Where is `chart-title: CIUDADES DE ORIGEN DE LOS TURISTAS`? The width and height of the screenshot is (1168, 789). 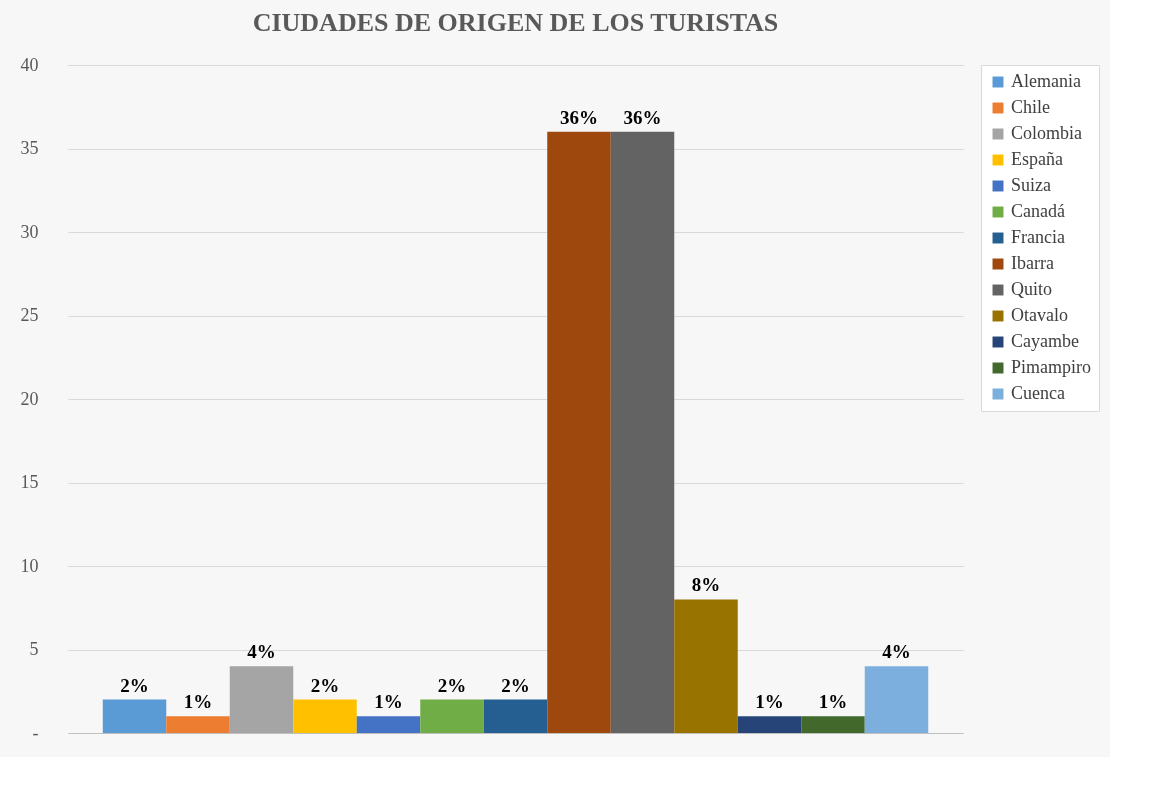 chart-title: CIUDADES DE ORIGEN DE LOS TURISTAS is located at coordinates (515, 22).